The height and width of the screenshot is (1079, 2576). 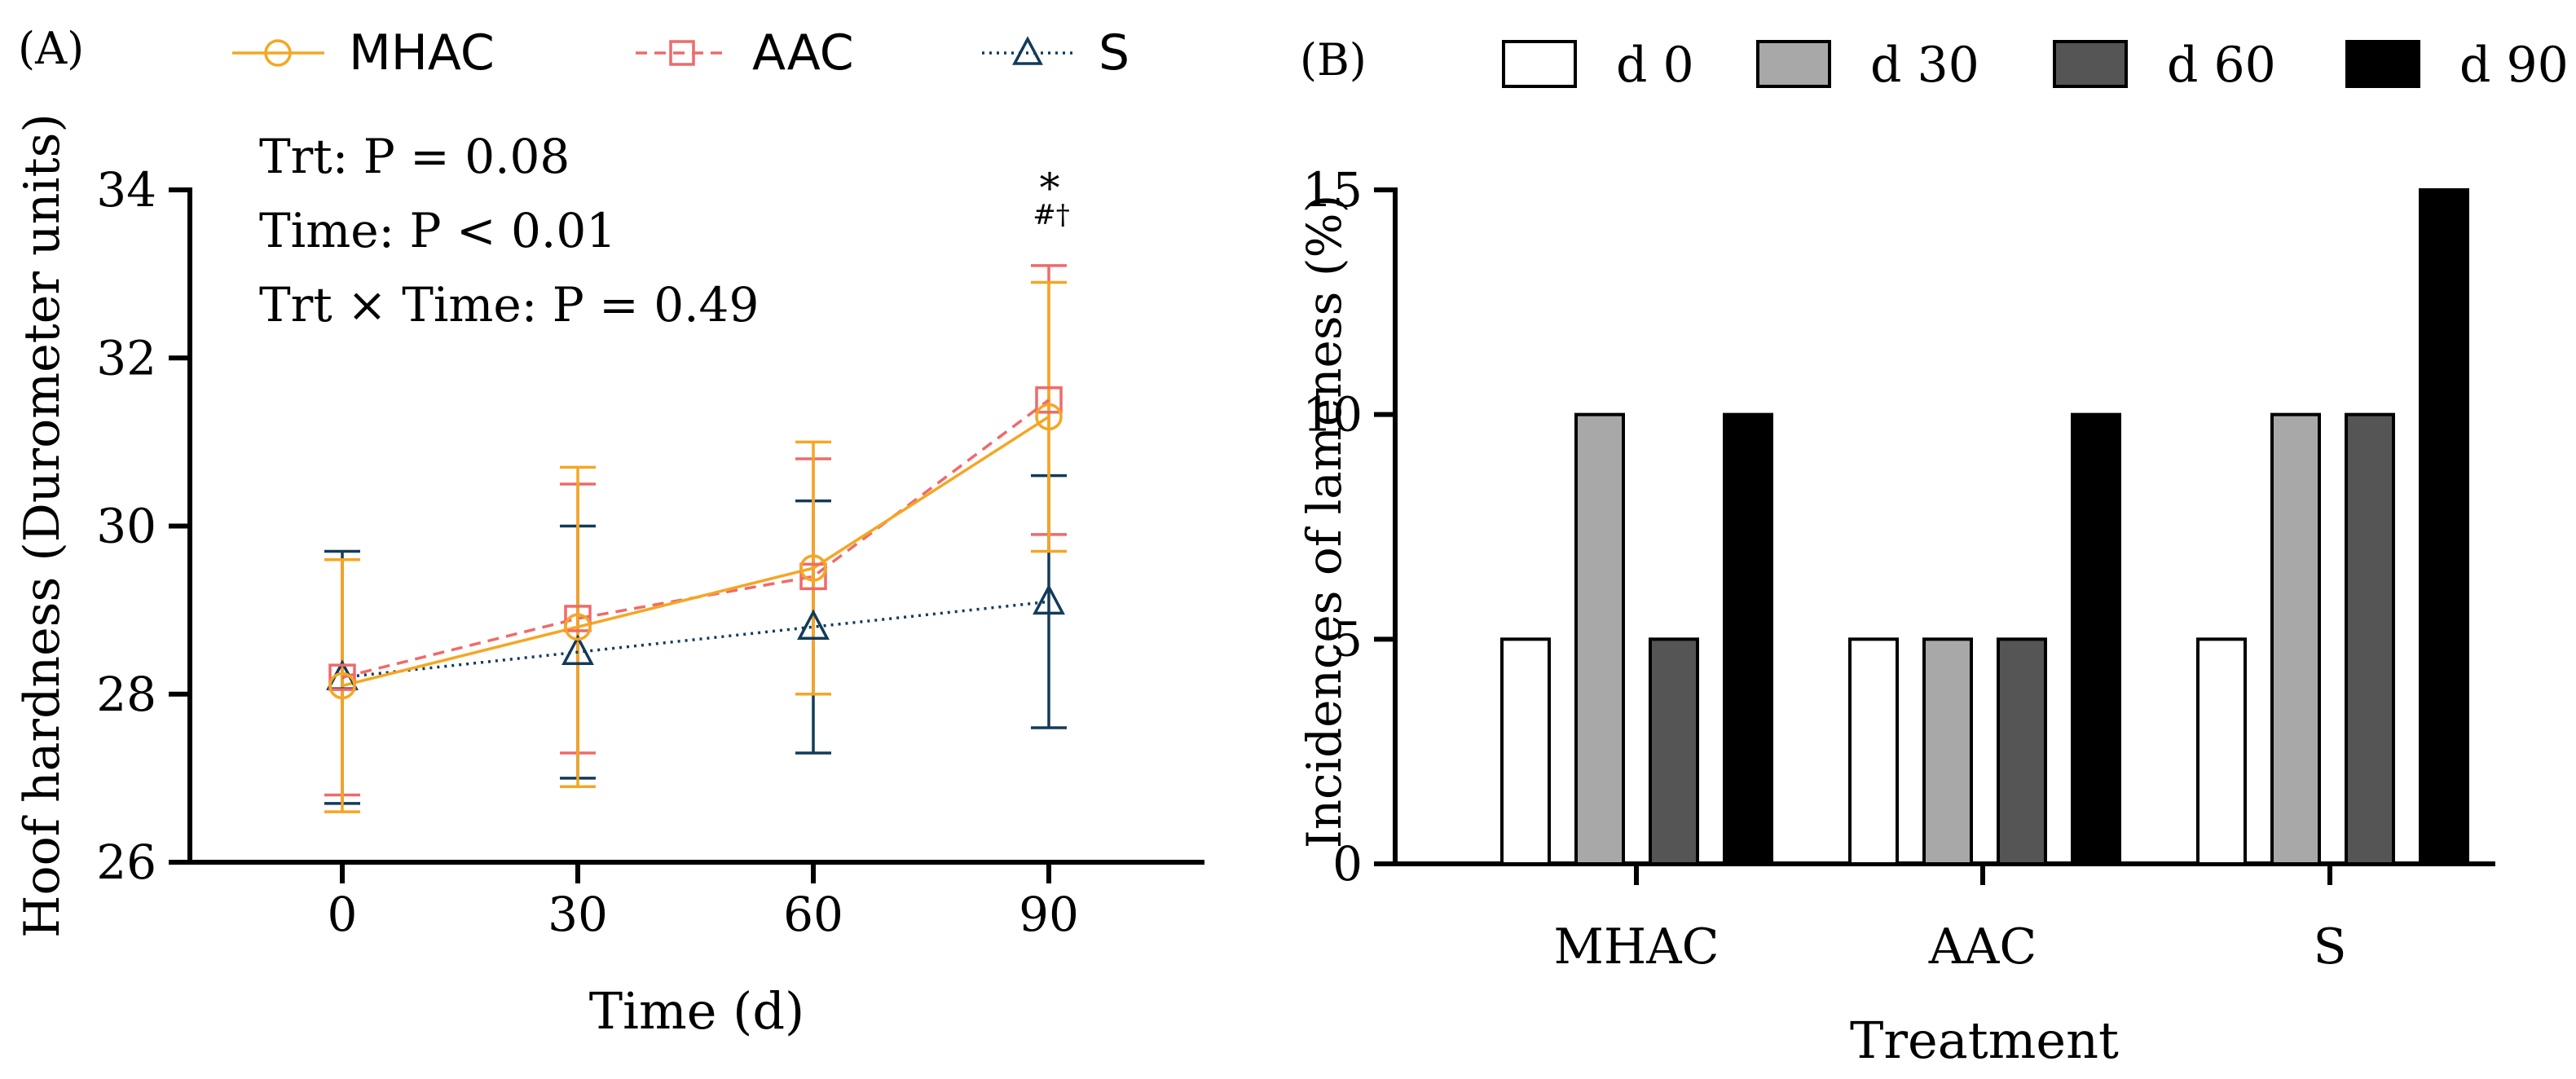 What do you see at coordinates (803, 52) in the screenshot?
I see `legend-label-aac: AAC` at bounding box center [803, 52].